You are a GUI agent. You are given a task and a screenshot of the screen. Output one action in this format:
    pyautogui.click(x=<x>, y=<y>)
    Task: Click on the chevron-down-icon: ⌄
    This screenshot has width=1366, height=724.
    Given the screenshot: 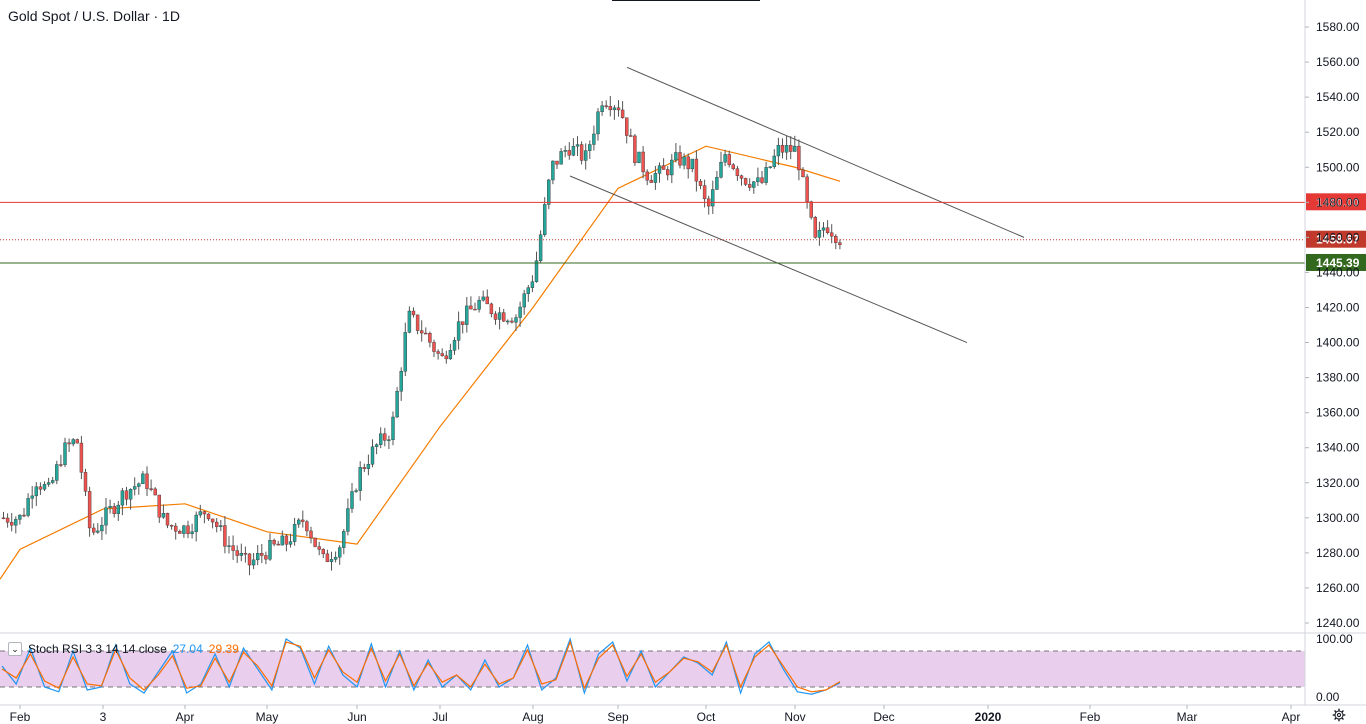 What is the action you would take?
    pyautogui.click(x=15, y=649)
    